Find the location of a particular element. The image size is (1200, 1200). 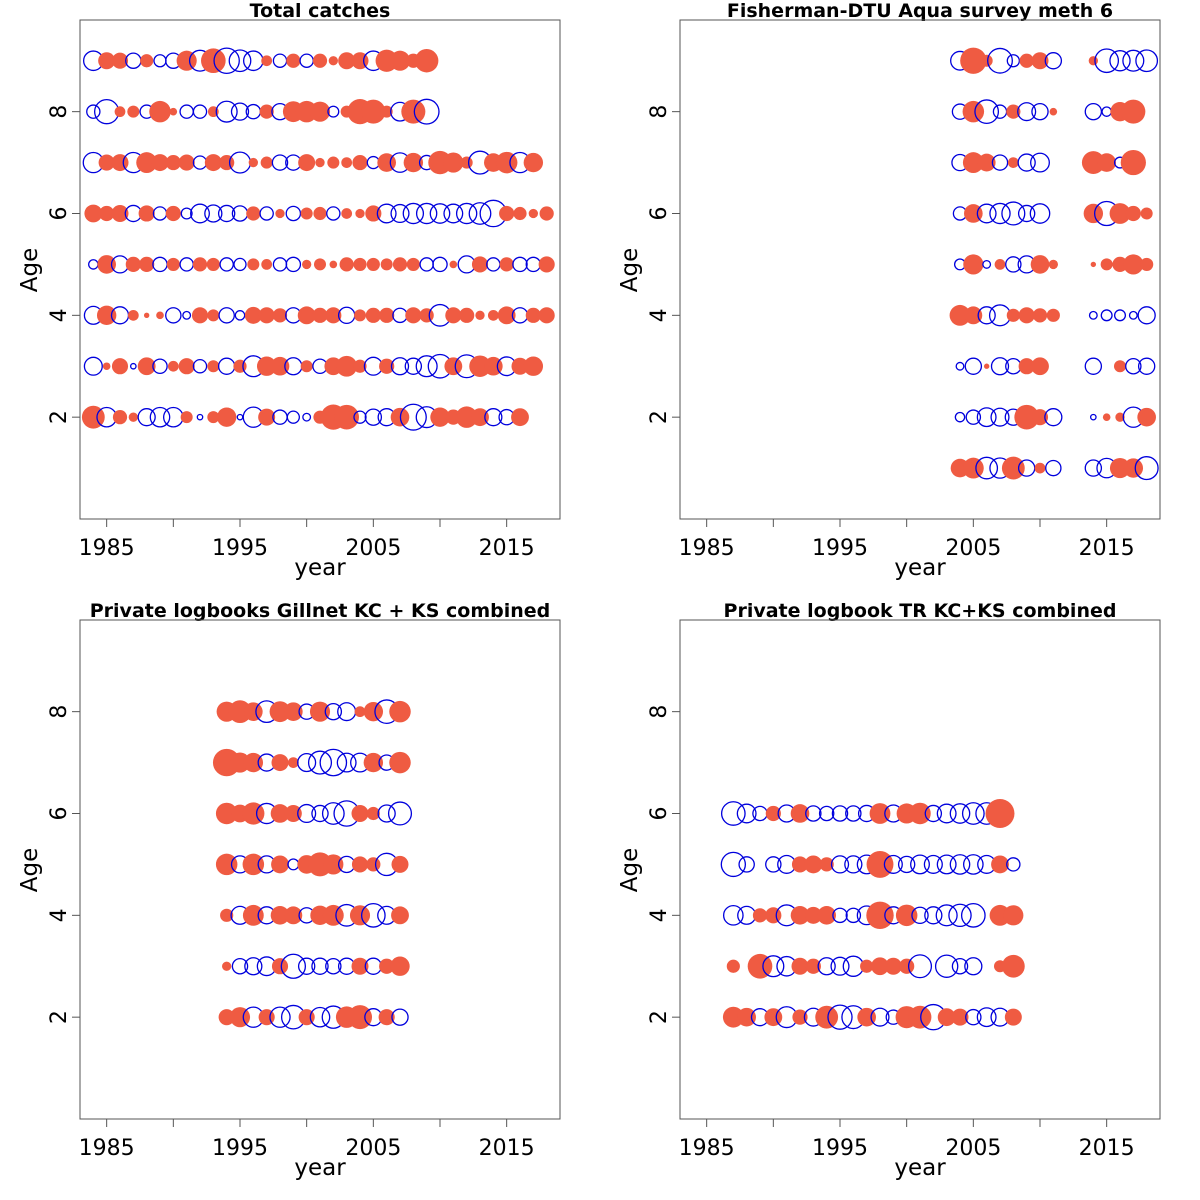

x-tick-label: 1985 is located at coordinates (107, 548).